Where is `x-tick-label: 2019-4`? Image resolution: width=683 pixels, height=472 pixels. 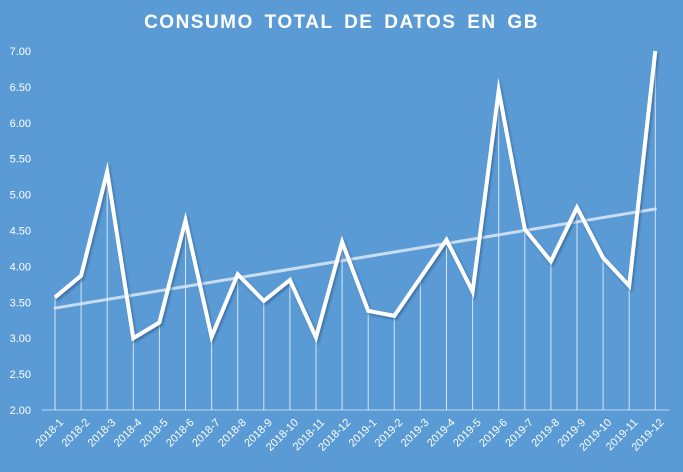
x-tick-label: 2019-4 is located at coordinates (441, 433).